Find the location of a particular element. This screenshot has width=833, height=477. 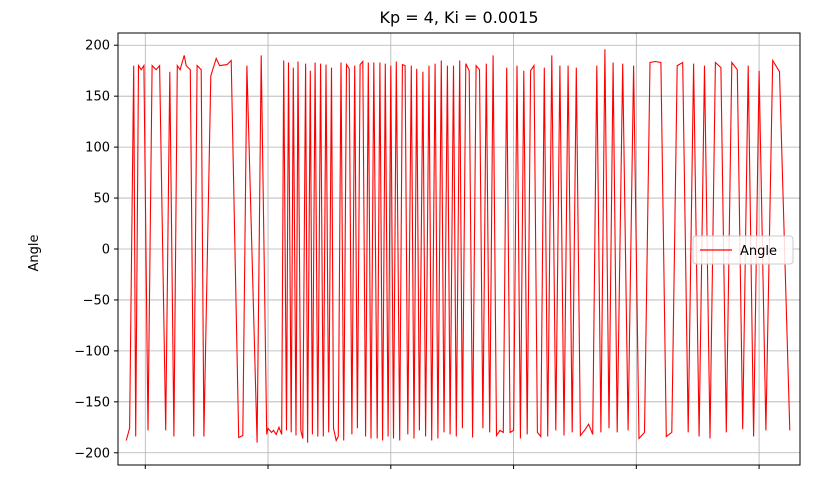

y-axis-label: Angle is located at coordinates (34, 253).